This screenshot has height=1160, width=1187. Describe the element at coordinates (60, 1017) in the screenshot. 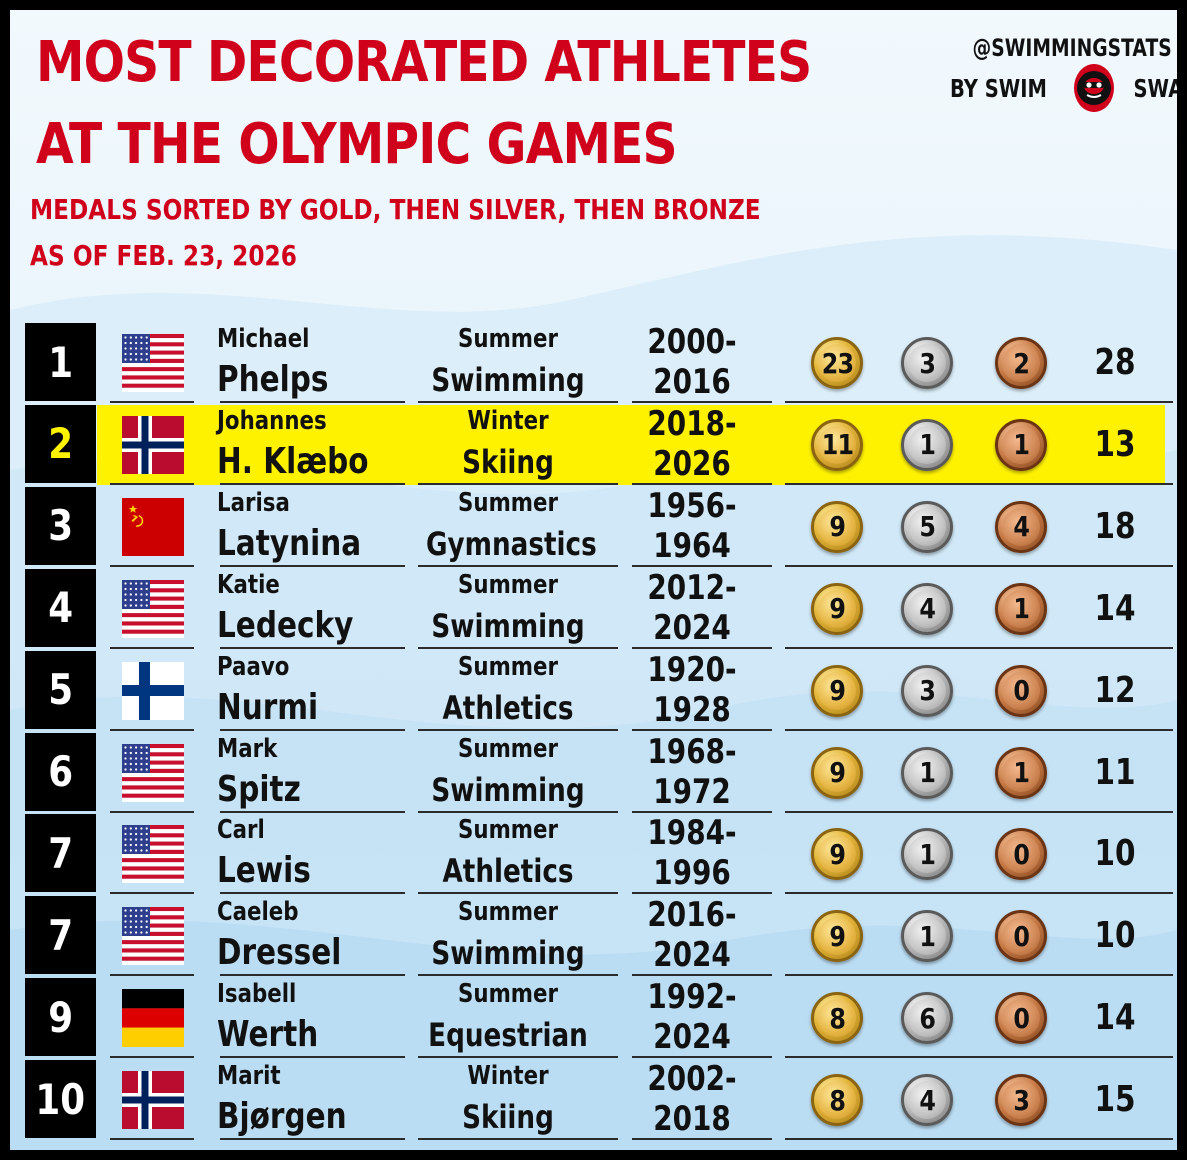

I see `rank-value: 9` at that location.